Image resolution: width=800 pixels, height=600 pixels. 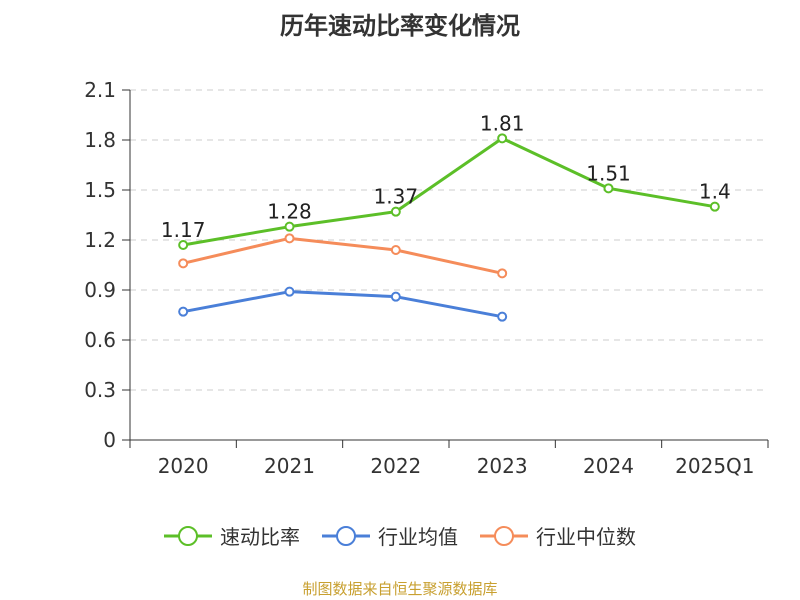 I want to click on data-label: 1.51, so click(x=608, y=173).